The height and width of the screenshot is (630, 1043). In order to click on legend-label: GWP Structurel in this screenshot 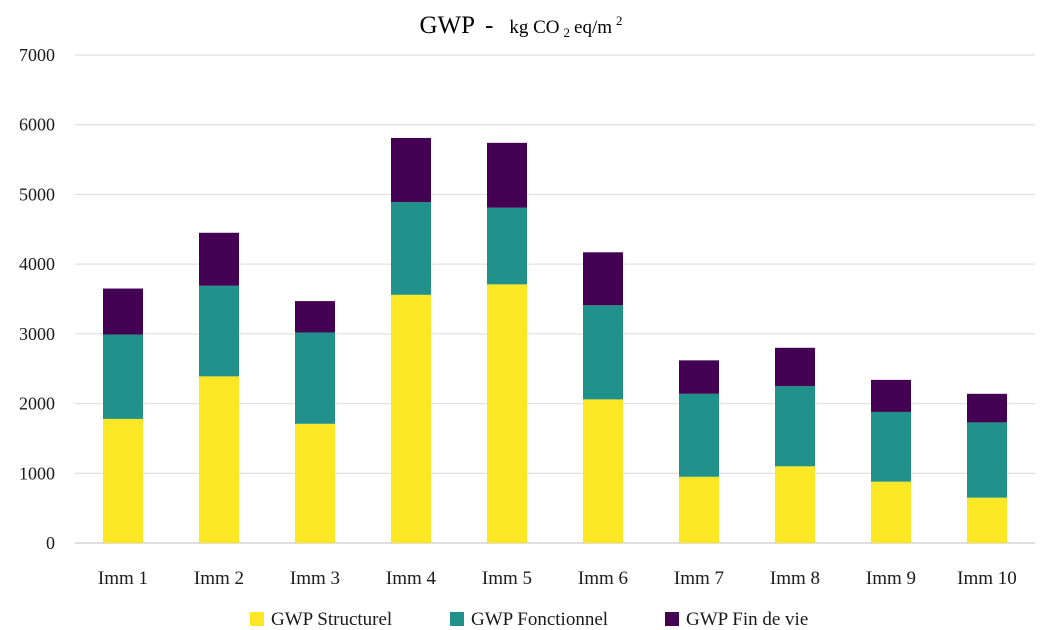, I will do `click(331, 619)`.